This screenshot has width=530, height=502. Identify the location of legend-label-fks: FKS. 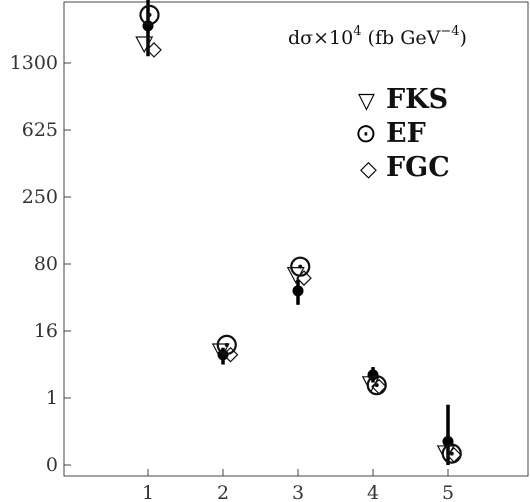
(417, 99).